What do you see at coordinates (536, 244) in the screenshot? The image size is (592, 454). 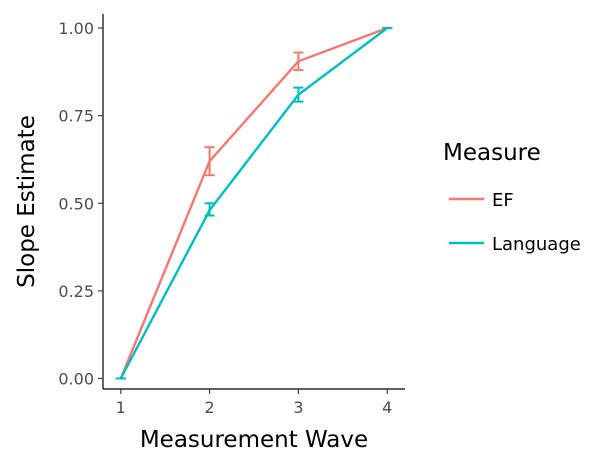 I see `legend-label: Language` at bounding box center [536, 244].